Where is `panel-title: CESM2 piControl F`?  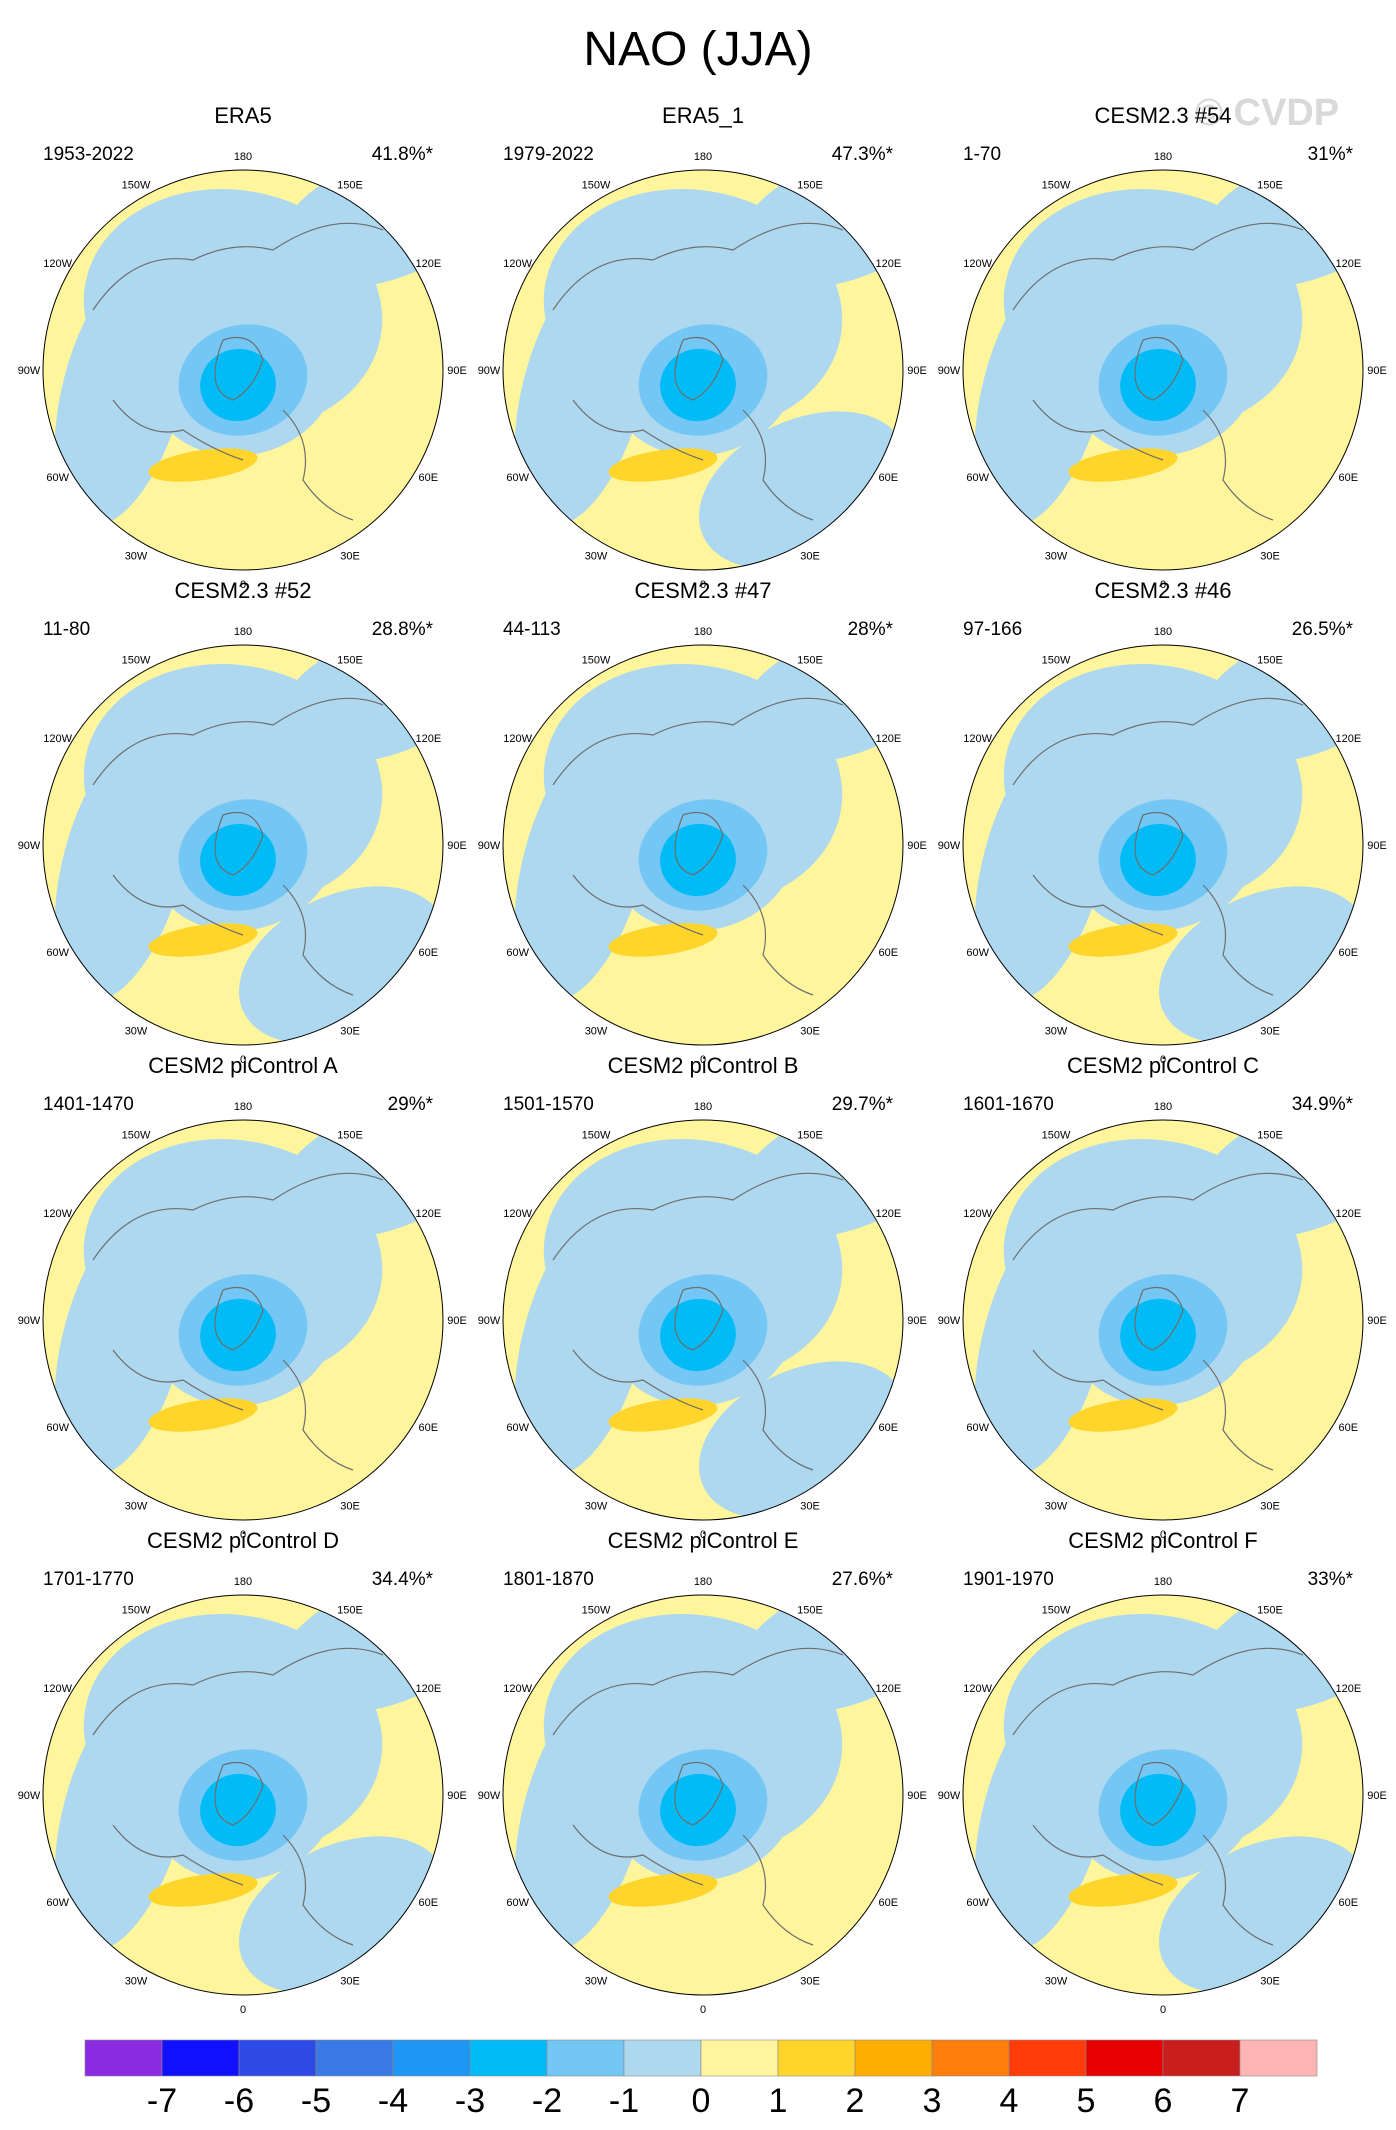
panel-title: CESM2 piControl F is located at coordinates (1163, 1540).